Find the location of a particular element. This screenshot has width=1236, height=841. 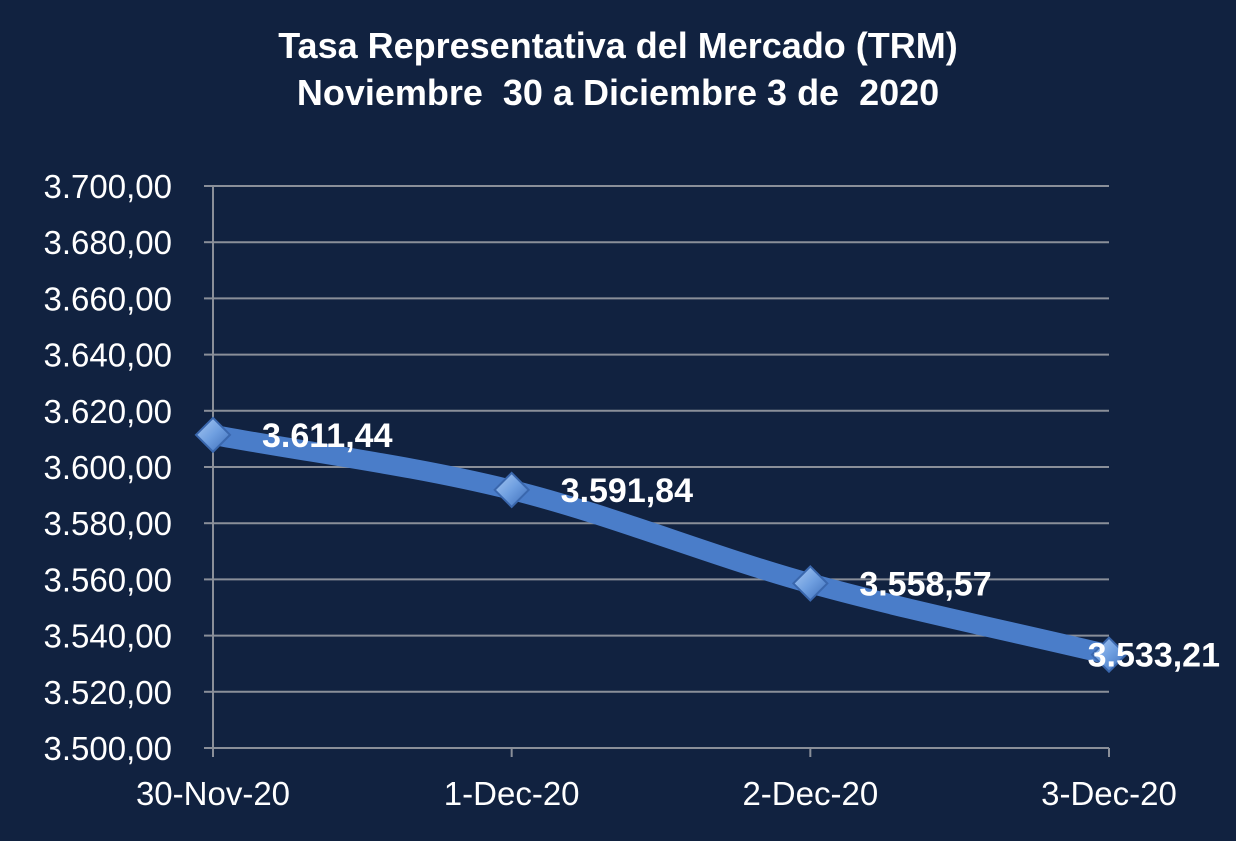

y-tick-label: 3.620,00 is located at coordinates (108, 411).